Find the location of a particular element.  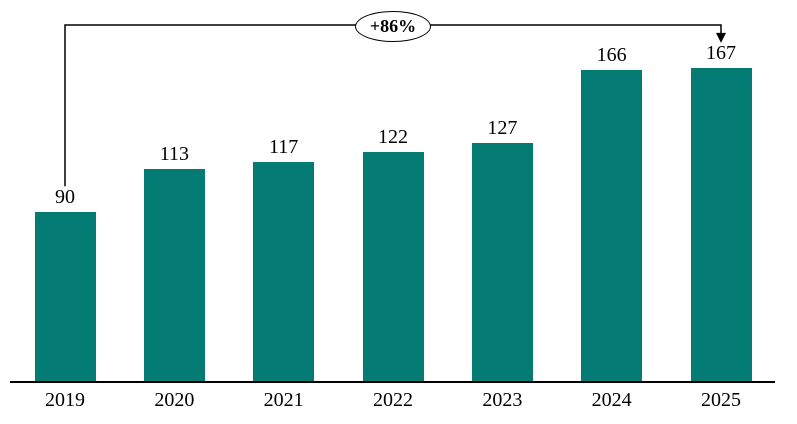

value-label-2025: 167 is located at coordinates (721, 52).